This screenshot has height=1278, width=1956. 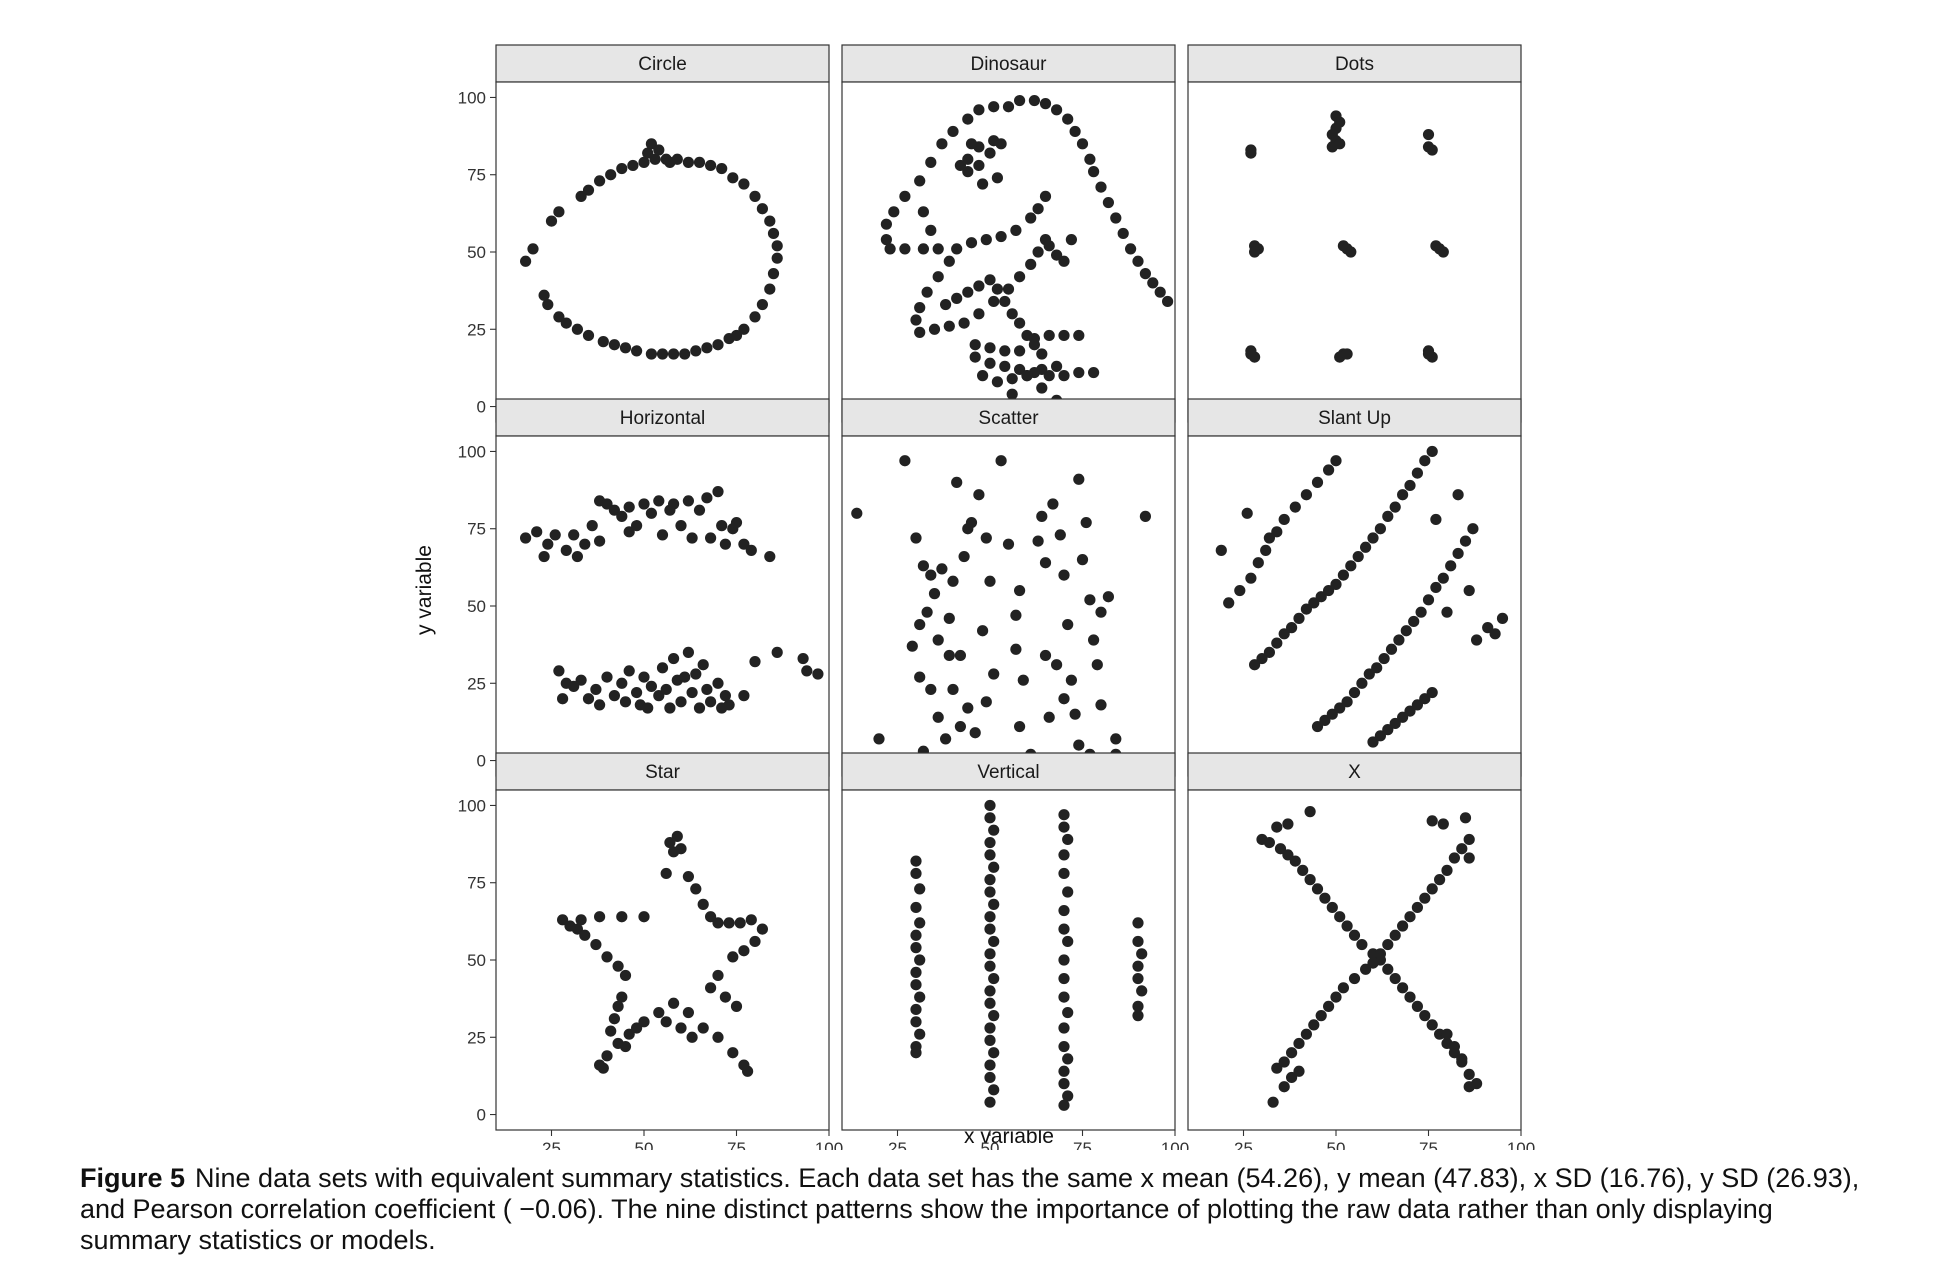 What do you see at coordinates (424, 590) in the screenshot?
I see `y-axis-title: y variable` at bounding box center [424, 590].